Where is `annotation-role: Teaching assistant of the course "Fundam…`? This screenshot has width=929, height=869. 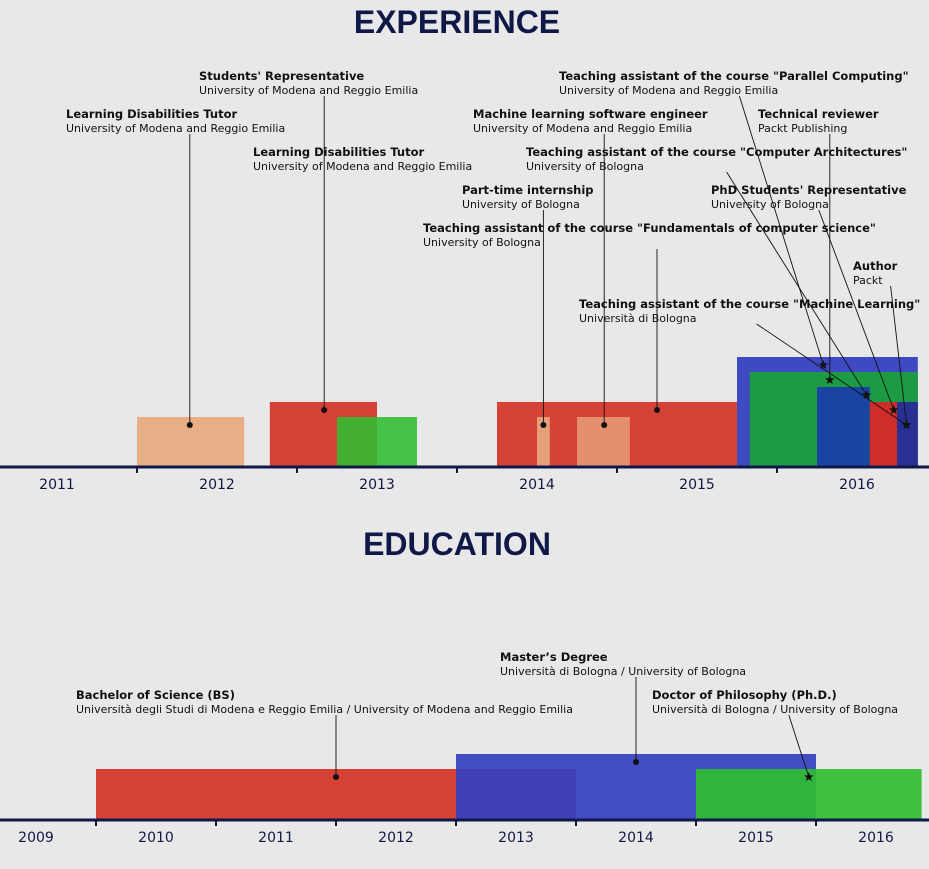 annotation-role: Teaching assistant of the course "Fundam… is located at coordinates (649, 228).